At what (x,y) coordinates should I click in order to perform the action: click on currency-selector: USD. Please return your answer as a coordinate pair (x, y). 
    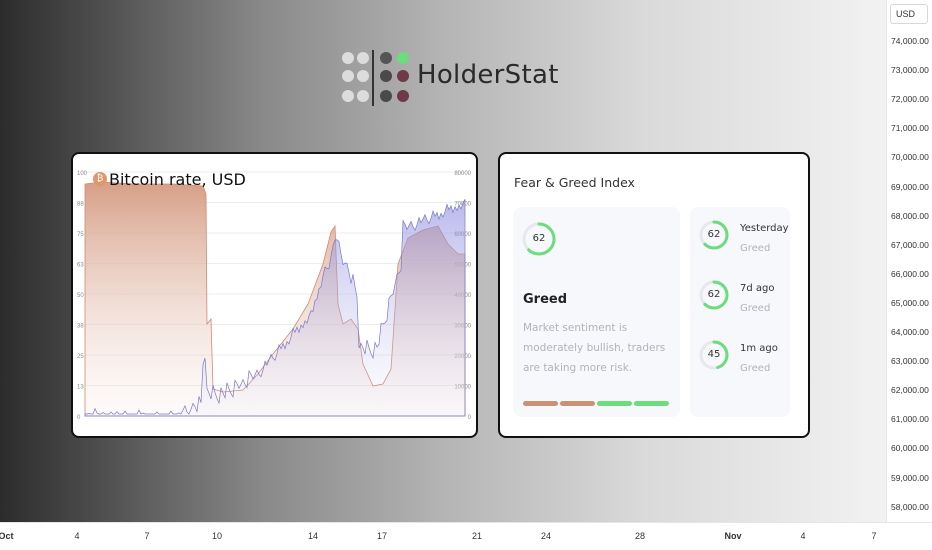
    Looking at the image, I should click on (909, 14).